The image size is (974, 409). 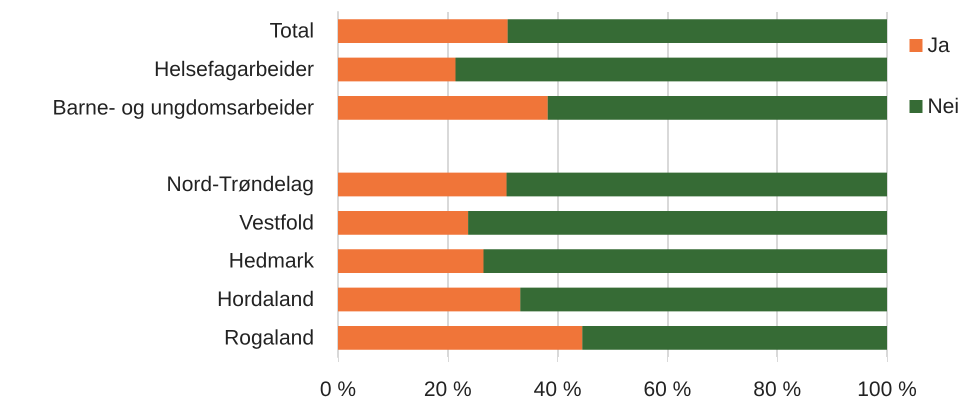 I want to click on y-tick-label: Rogaland, so click(x=269, y=338).